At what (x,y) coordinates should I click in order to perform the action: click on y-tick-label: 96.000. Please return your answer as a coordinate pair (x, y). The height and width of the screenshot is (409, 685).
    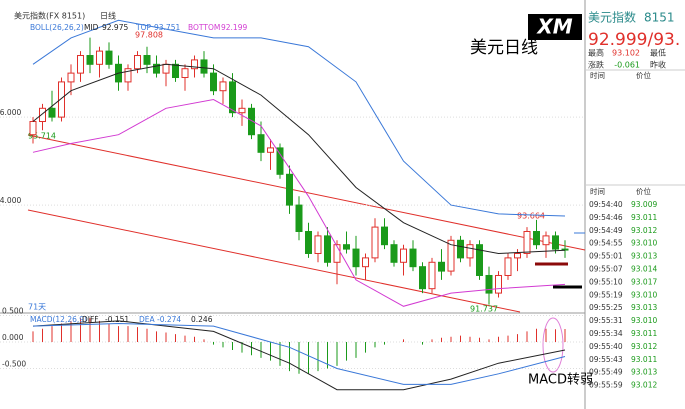
    Looking at the image, I should click on (10, 112).